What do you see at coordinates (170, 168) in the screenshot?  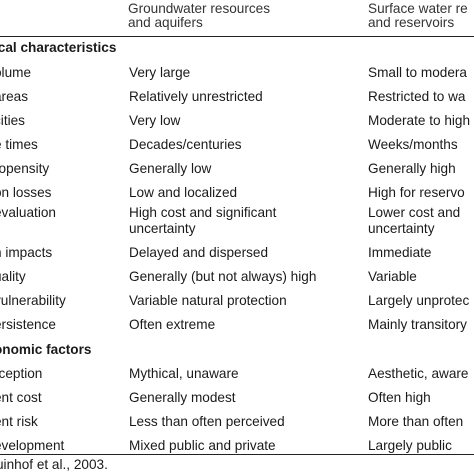 I see `groundwater-cell: Generally low` at bounding box center [170, 168].